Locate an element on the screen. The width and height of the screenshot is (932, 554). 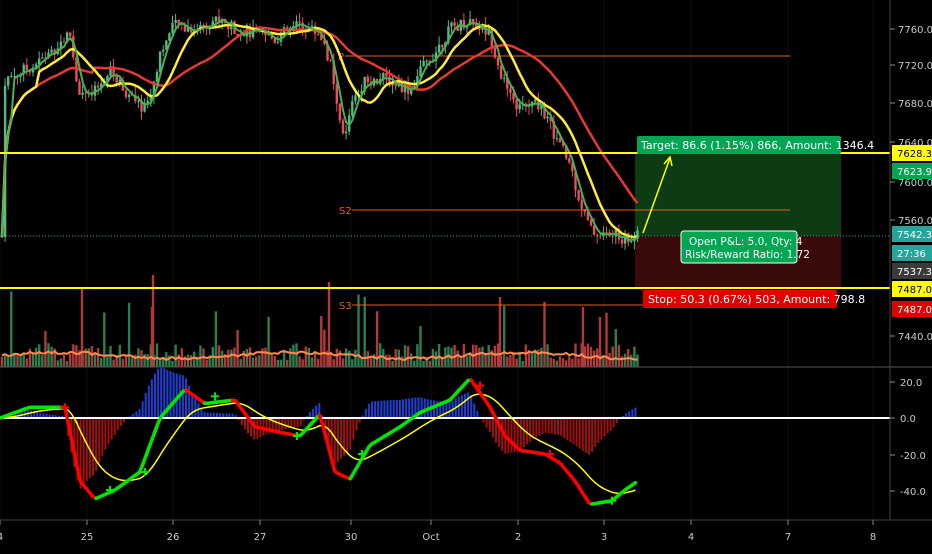
time-tick-label: 27 is located at coordinates (260, 537).